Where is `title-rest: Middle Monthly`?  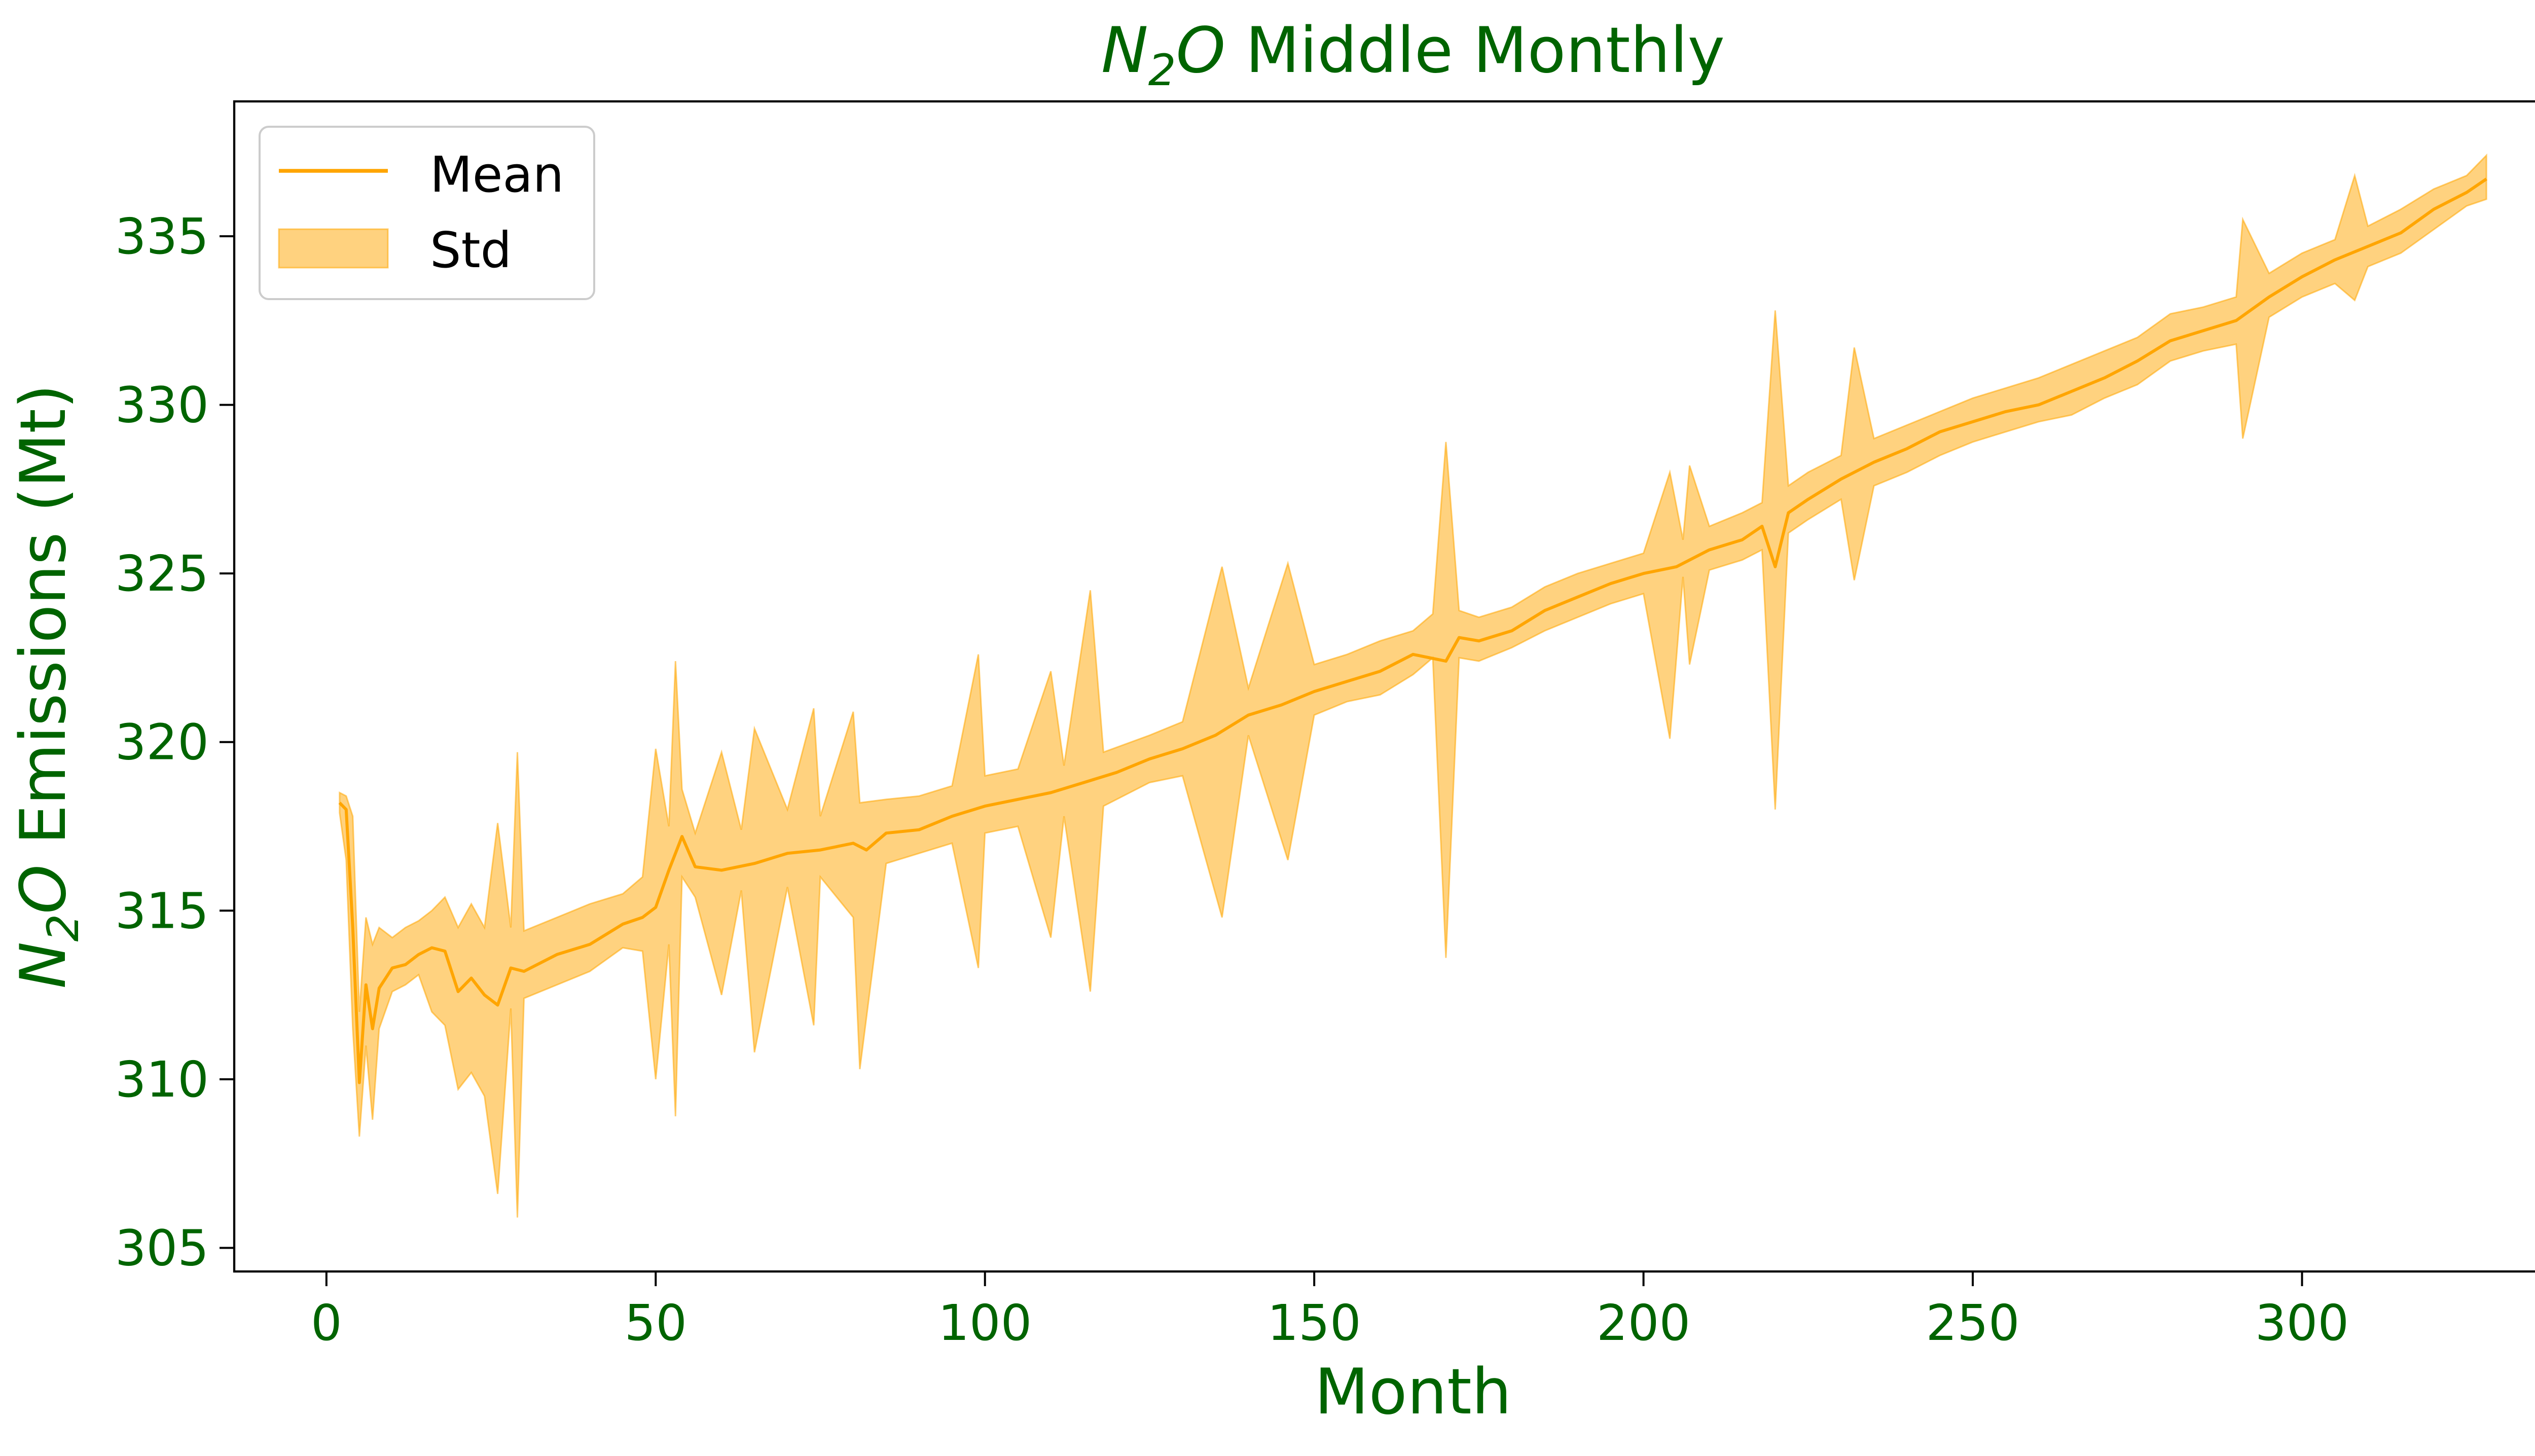 title-rest: Middle Monthly is located at coordinates (1475, 51).